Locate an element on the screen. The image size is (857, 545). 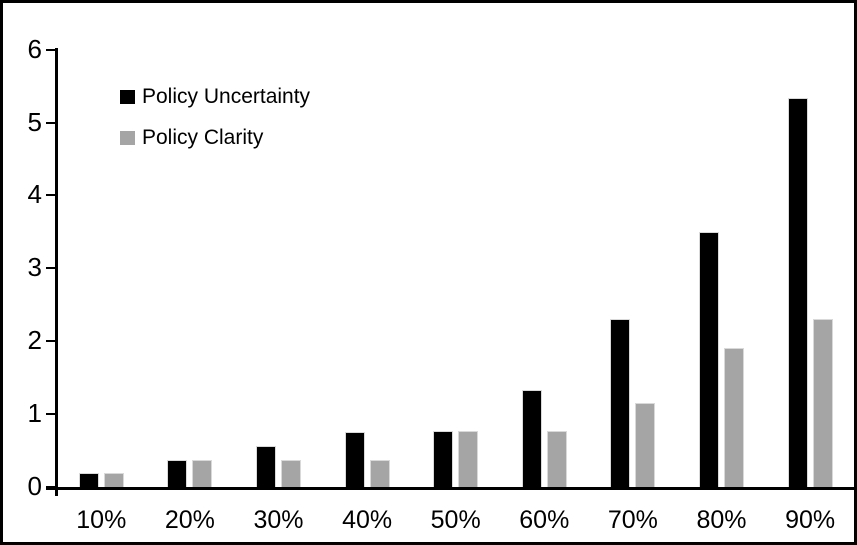
y-axis-tick-label: 3 is located at coordinates (34, 267).